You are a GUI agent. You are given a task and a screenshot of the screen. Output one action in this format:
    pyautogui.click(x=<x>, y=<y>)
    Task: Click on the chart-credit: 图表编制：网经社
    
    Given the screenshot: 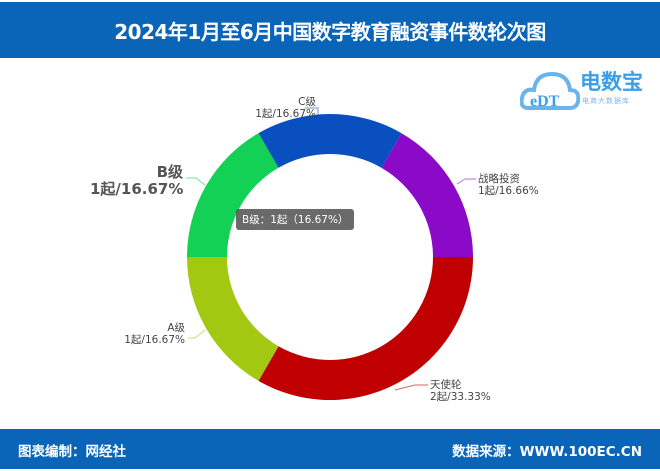 What is the action you would take?
    pyautogui.click(x=72, y=452)
    